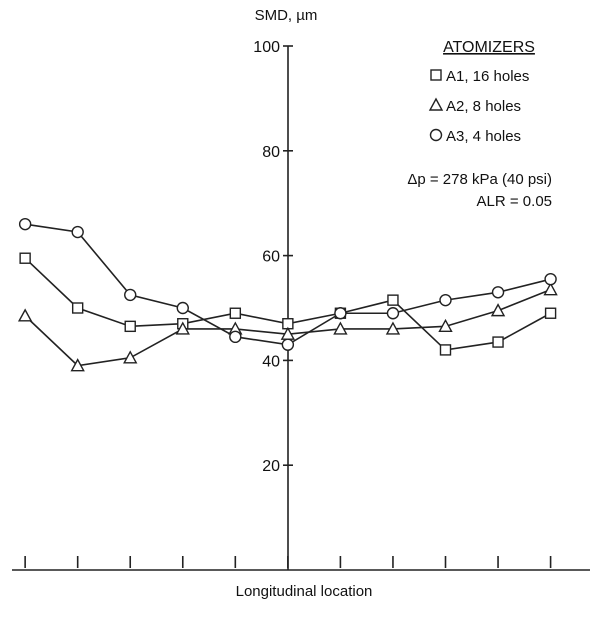  I want to click on y-tick-label: 60, so click(271, 257).